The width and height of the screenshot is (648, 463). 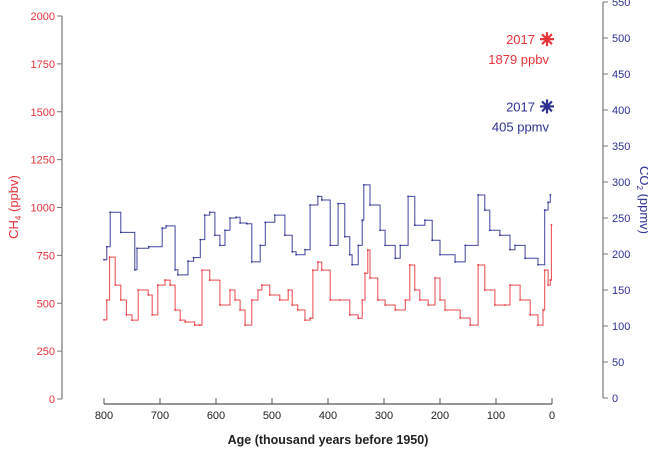 What do you see at coordinates (547, 106) in the screenshot?
I see `co2-2017-marker` at bounding box center [547, 106].